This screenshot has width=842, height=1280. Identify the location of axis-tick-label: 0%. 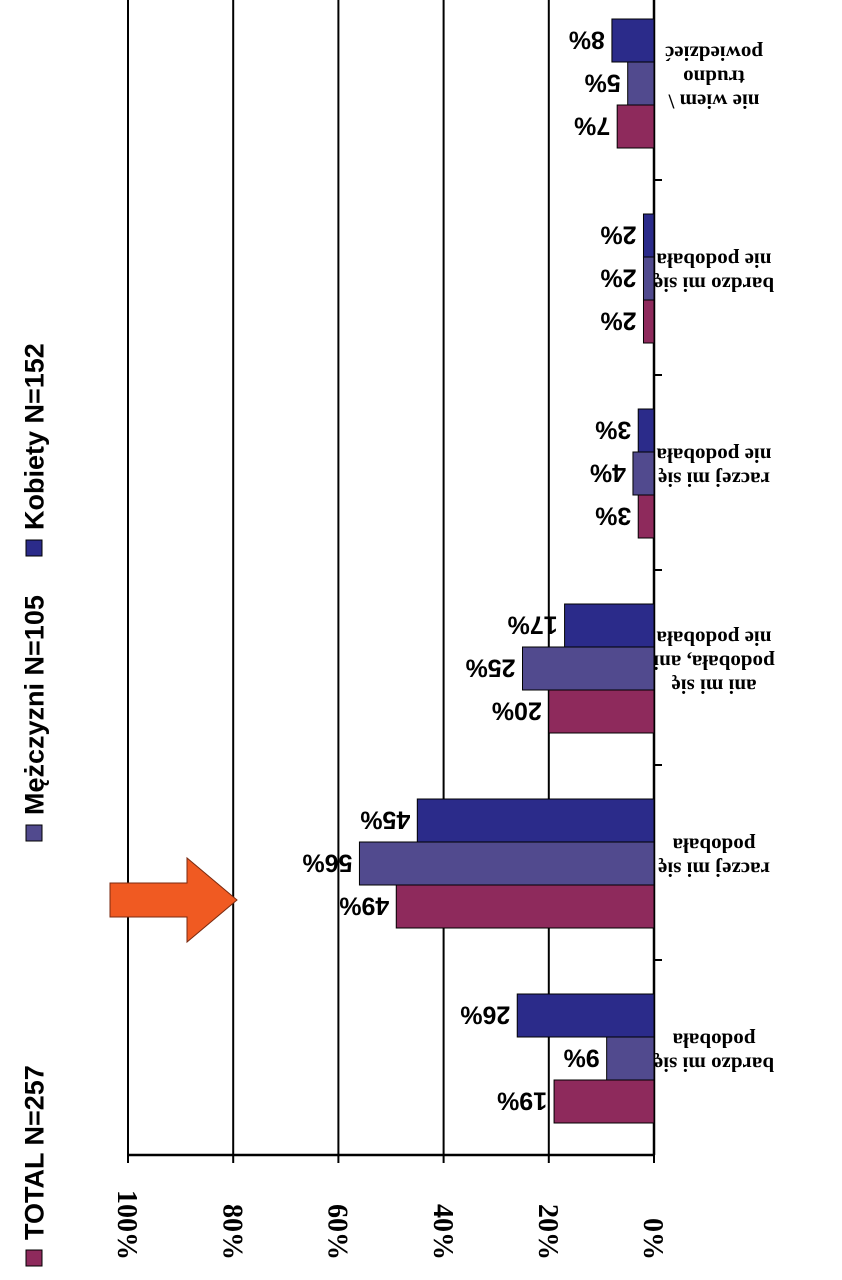
(652, 1239).